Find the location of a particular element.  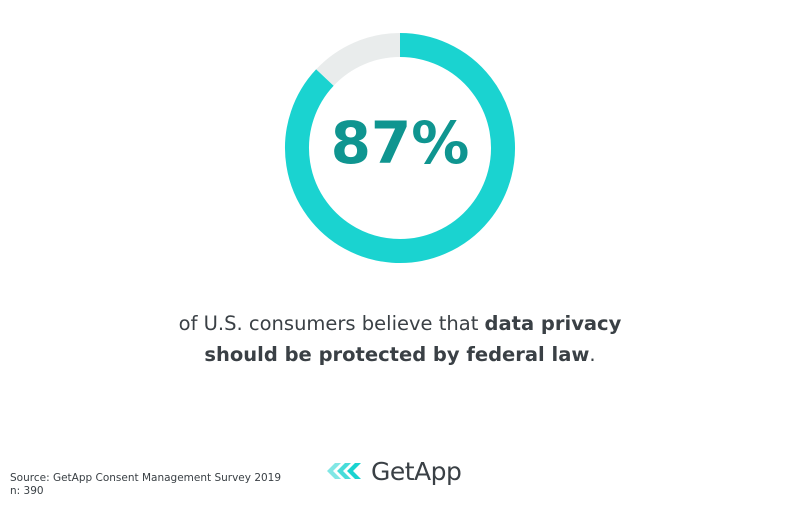

getapp-logo-text: GetApp is located at coordinates (416, 471).